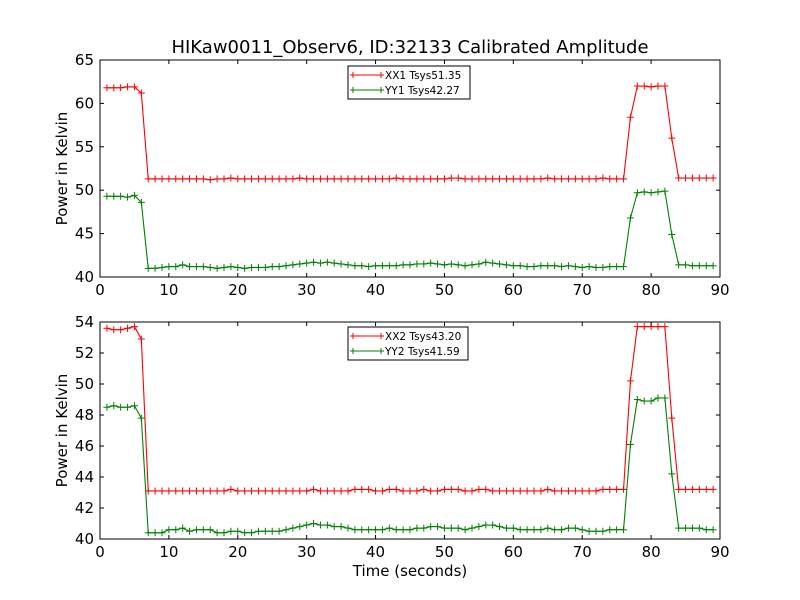 The width and height of the screenshot is (800, 600). Describe the element at coordinates (84, 322) in the screenshot. I see `y-tick-label: 54` at that location.